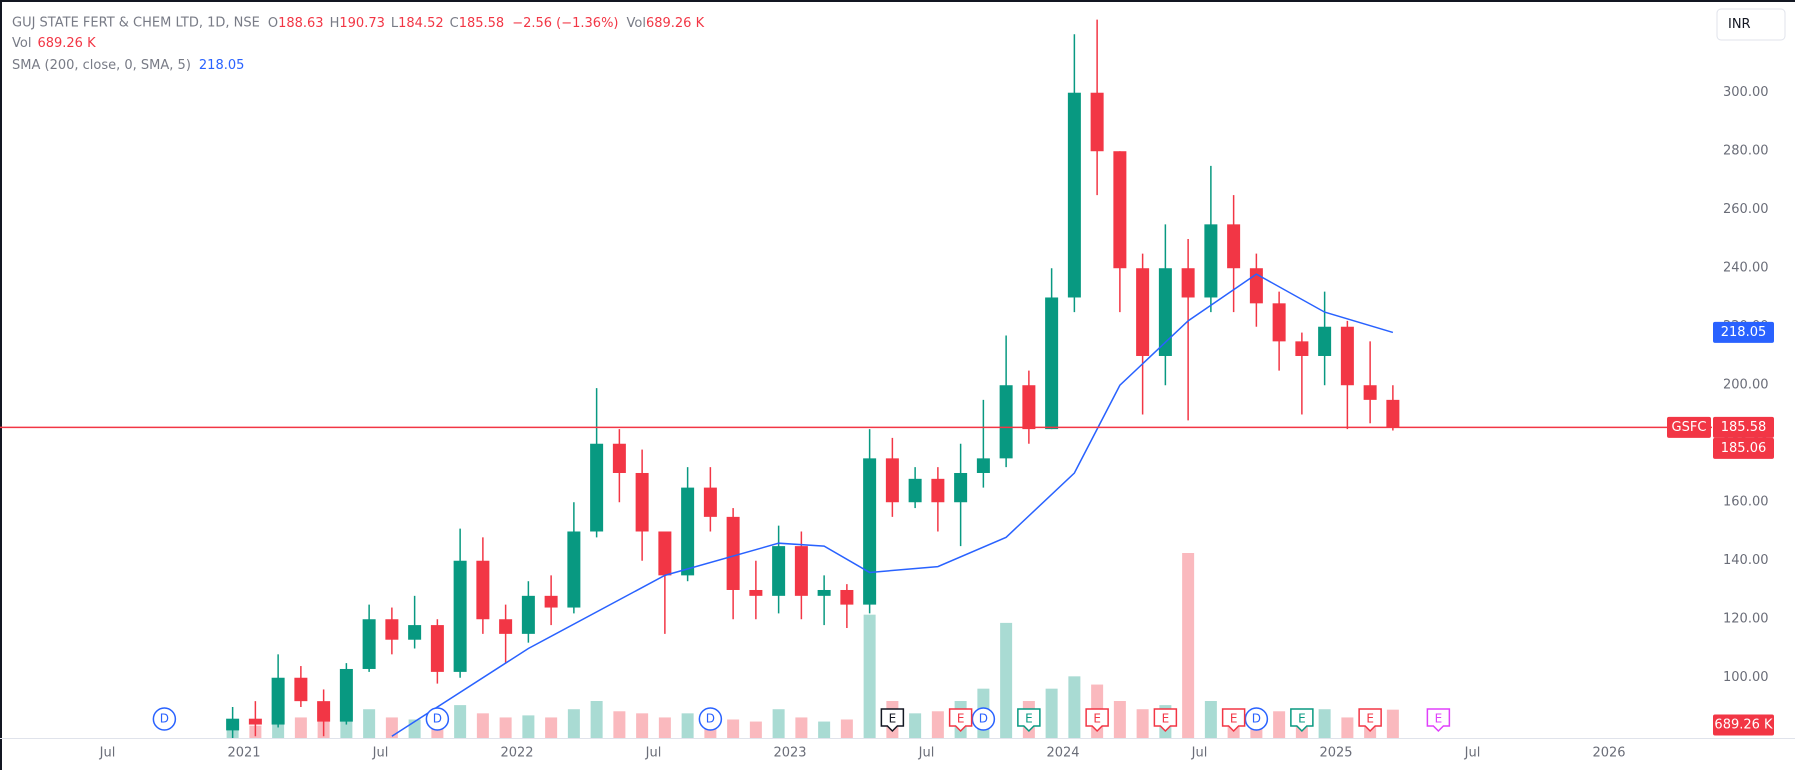  What do you see at coordinates (482, 23) in the screenshot?
I see `legend-item: 185.58` at bounding box center [482, 23].